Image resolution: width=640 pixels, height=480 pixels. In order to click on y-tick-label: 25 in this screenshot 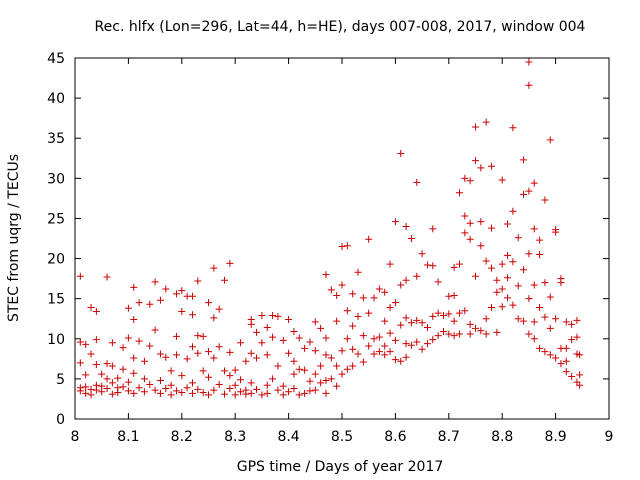, I will do `click(56, 219)`.